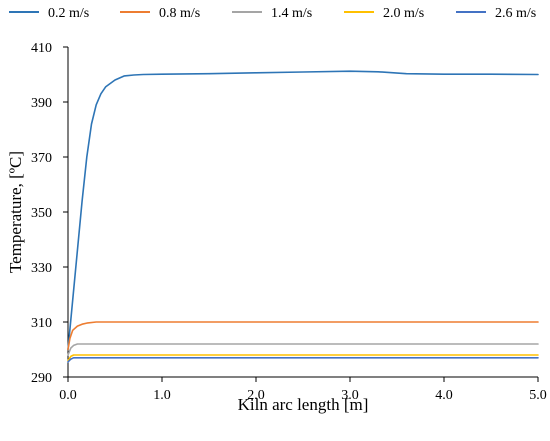 This screenshot has height=441, width=550. Describe the element at coordinates (444, 395) in the screenshot. I see `x-tick-label: 4.0` at that location.